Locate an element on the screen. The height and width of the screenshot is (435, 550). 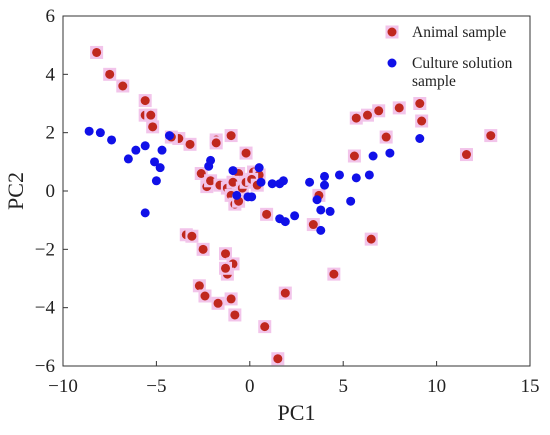
legend: Animal sample Culture solution sample is located at coordinates (449, 57).